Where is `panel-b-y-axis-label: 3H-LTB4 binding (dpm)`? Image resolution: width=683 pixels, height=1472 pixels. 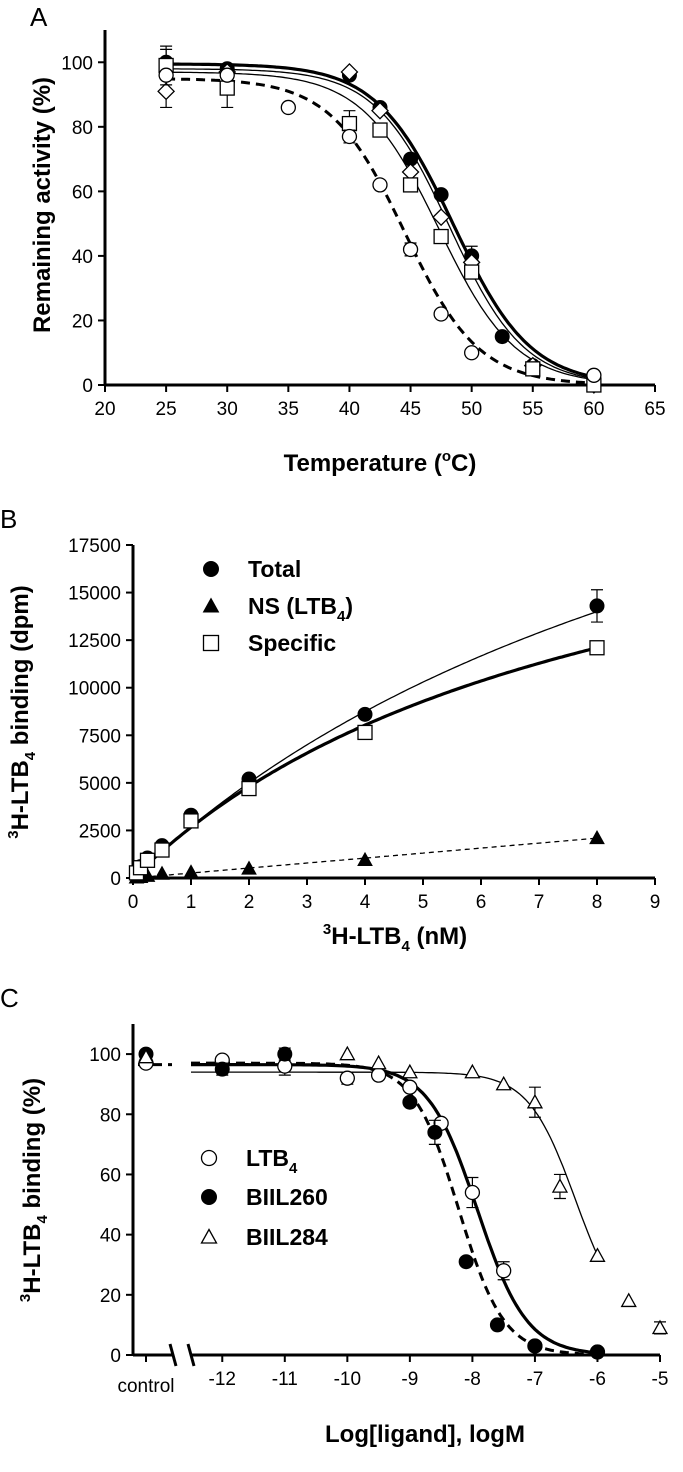 panel-b-y-axis-label: 3H-LTB4 binding (dpm) is located at coordinates (22, 712).